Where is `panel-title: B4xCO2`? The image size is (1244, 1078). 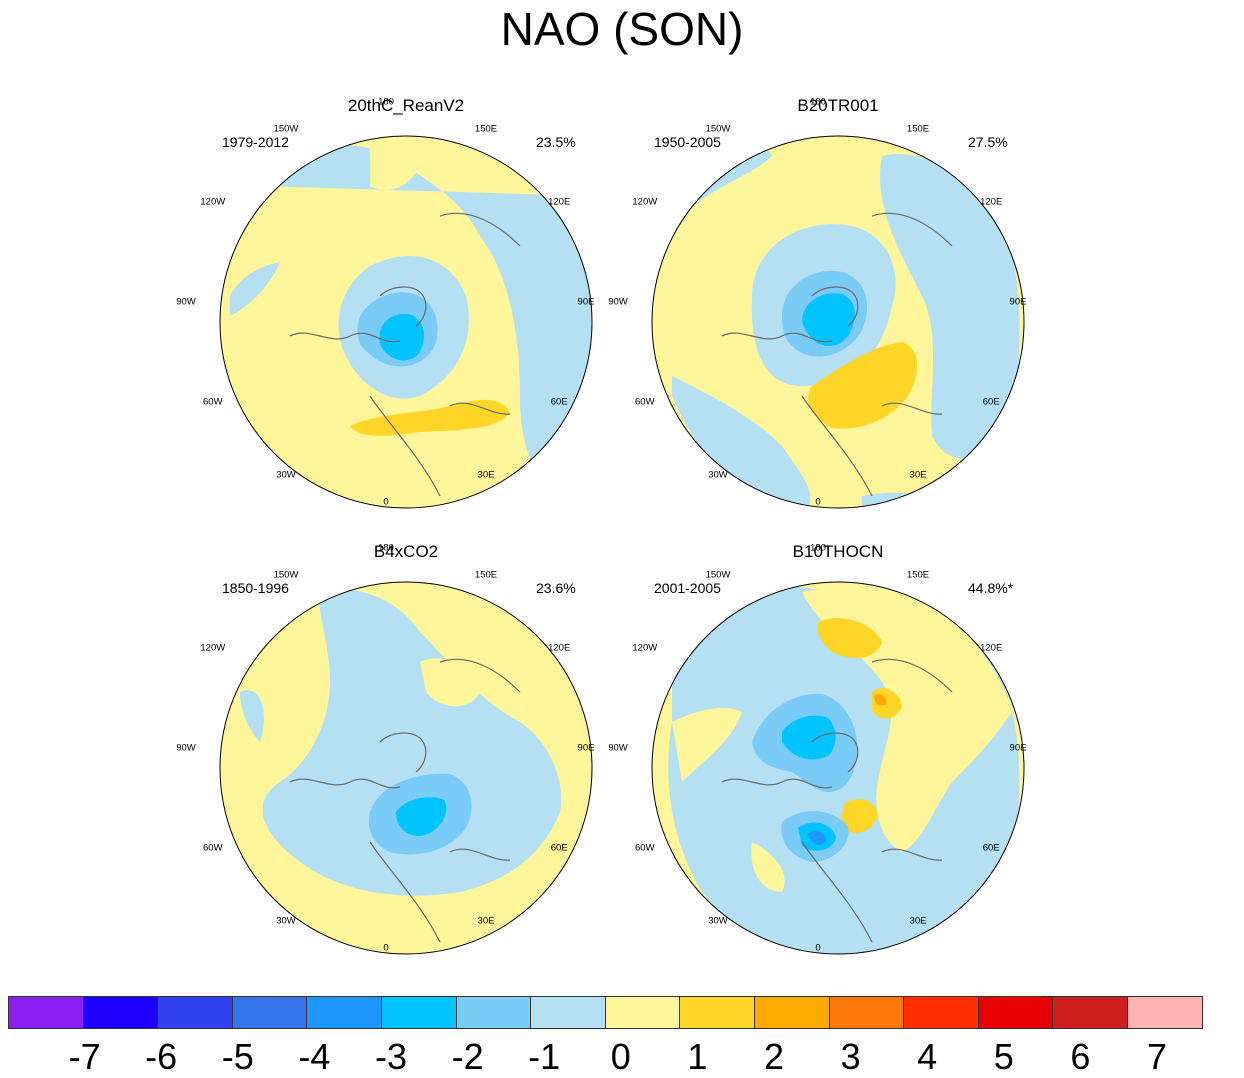
panel-title: B4xCO2 is located at coordinates (406, 551).